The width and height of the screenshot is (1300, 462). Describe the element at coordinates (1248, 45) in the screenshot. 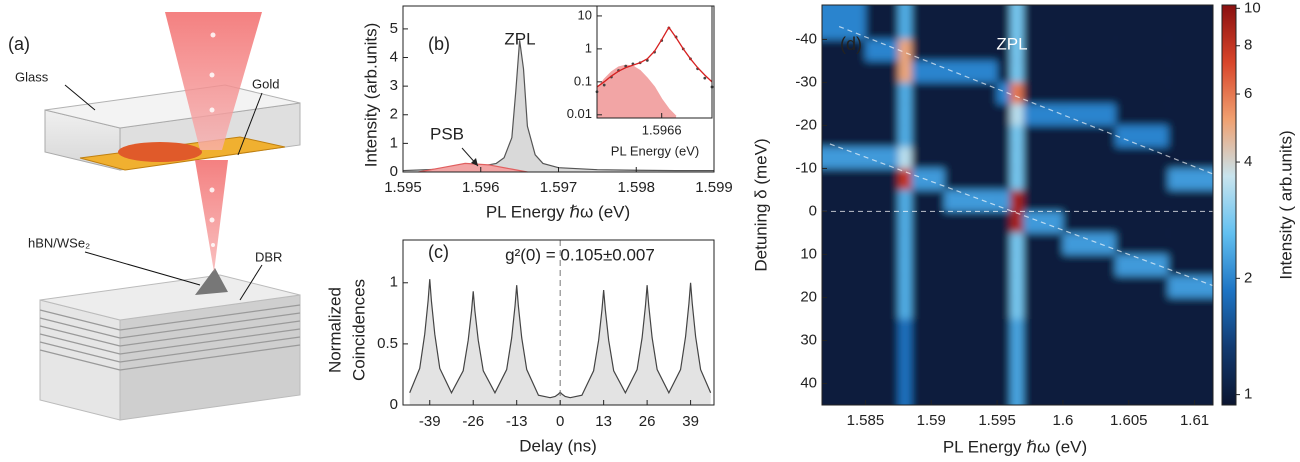

I see `colorbar-tick-label: 8` at that location.